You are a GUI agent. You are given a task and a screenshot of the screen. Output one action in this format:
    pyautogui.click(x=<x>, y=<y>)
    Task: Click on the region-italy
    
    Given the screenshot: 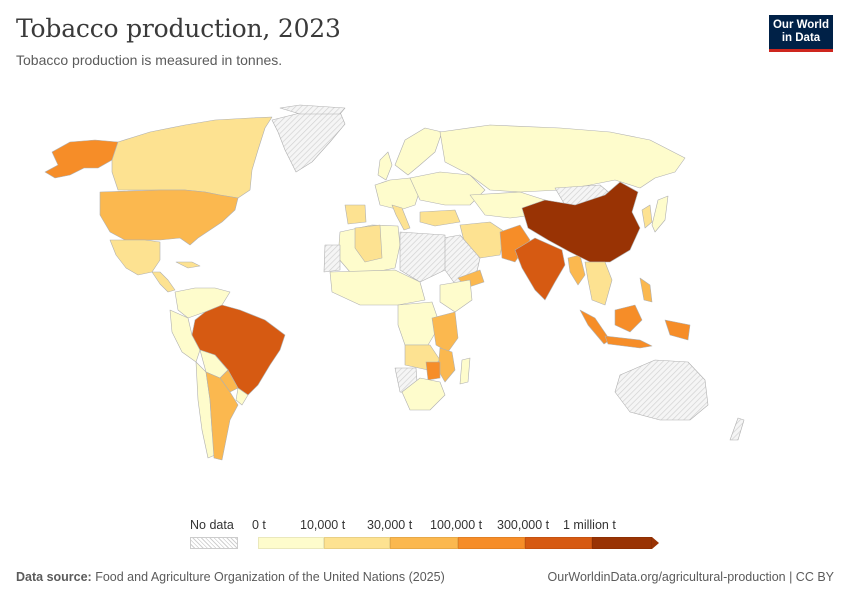 What is the action you would take?
    pyautogui.click(x=401, y=217)
    